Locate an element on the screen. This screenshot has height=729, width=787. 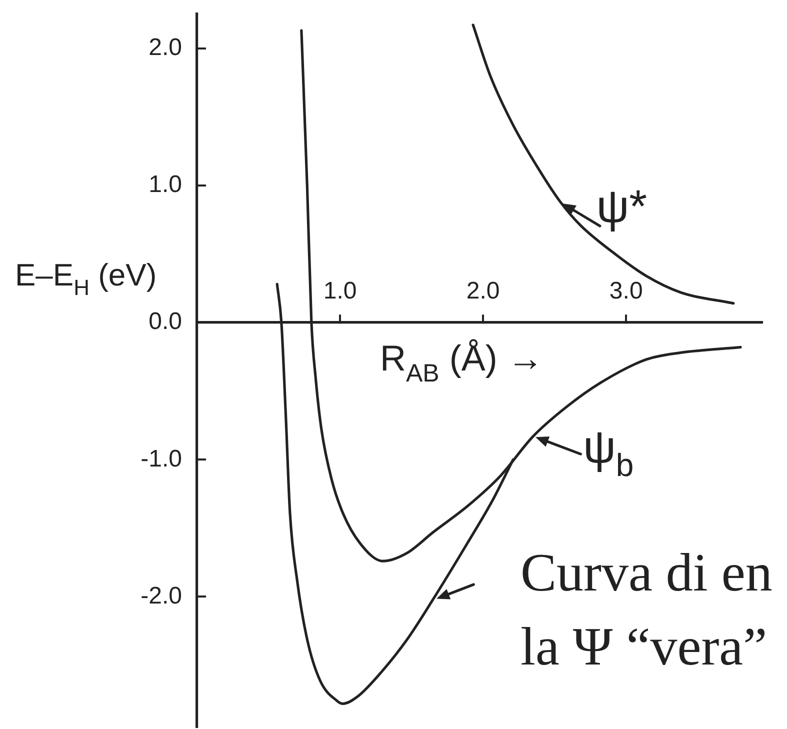
legend-label: ψ* is located at coordinates (622, 206).